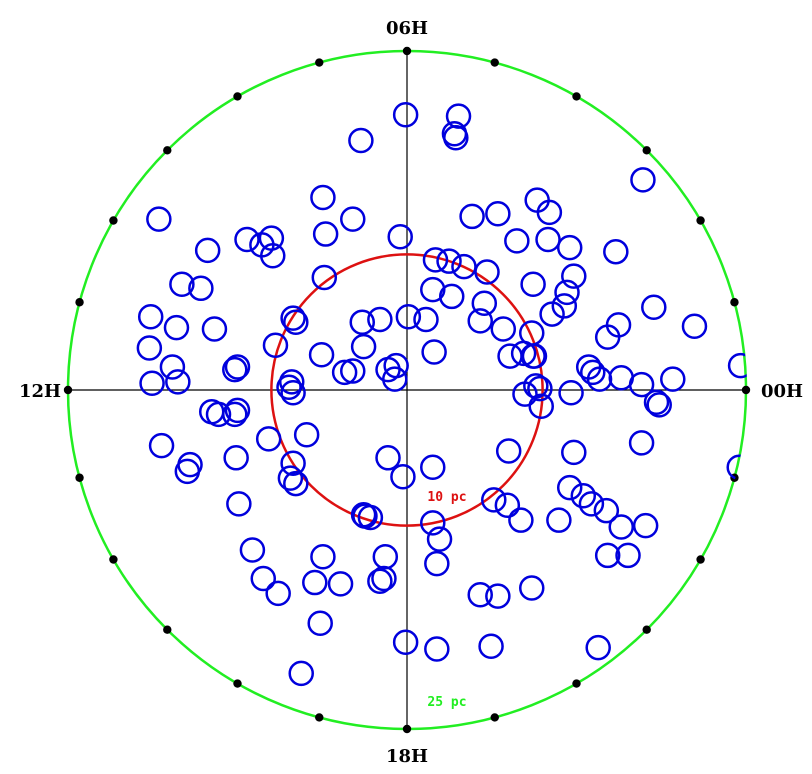 Image resolution: width=812 pixels, height=774 pixels. Describe the element at coordinates (40, 391) in the screenshot. I see `hour-label-12h: 12H` at that location.